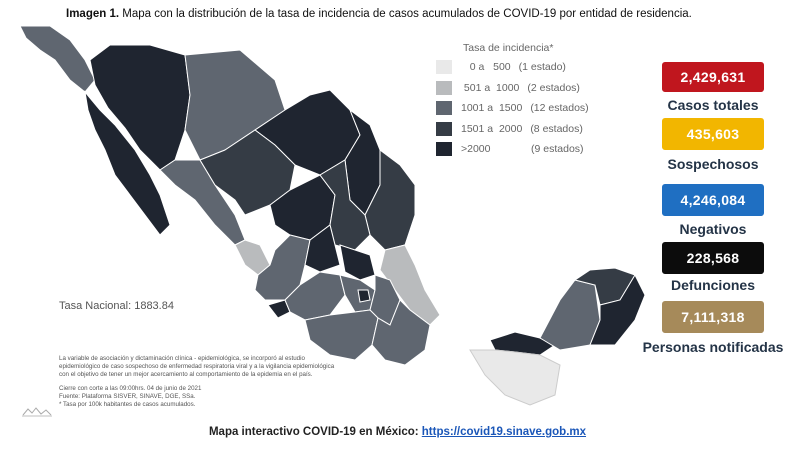  I want to click on state-quintana-roo, so click(617, 309).